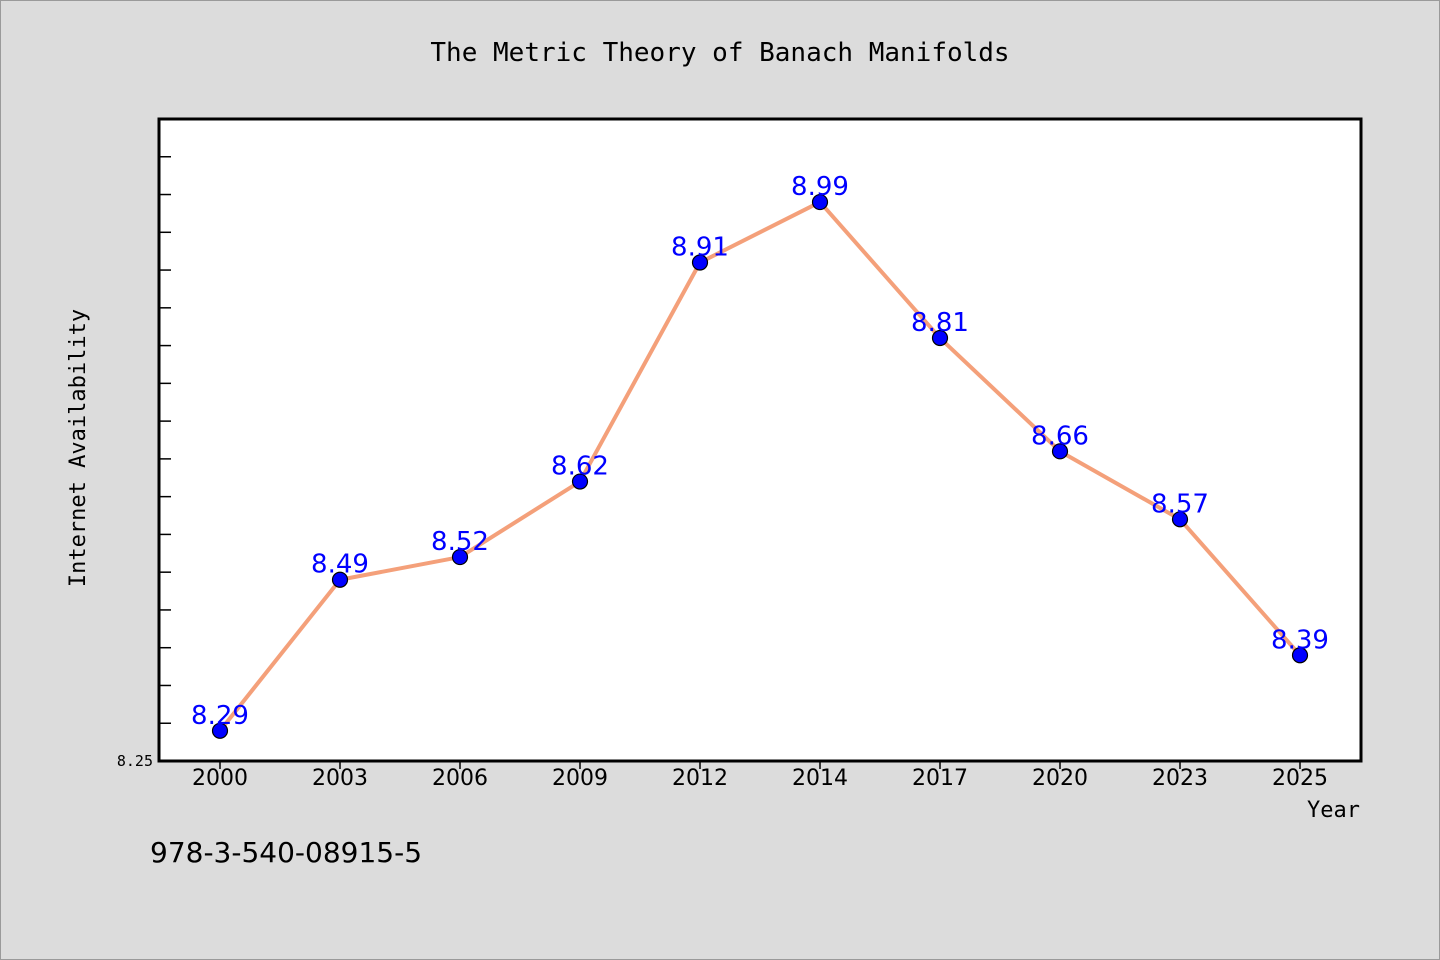 Image resolution: width=1440 pixels, height=960 pixels. What do you see at coordinates (340, 565) in the screenshot?
I see `data-label: 8.49` at bounding box center [340, 565].